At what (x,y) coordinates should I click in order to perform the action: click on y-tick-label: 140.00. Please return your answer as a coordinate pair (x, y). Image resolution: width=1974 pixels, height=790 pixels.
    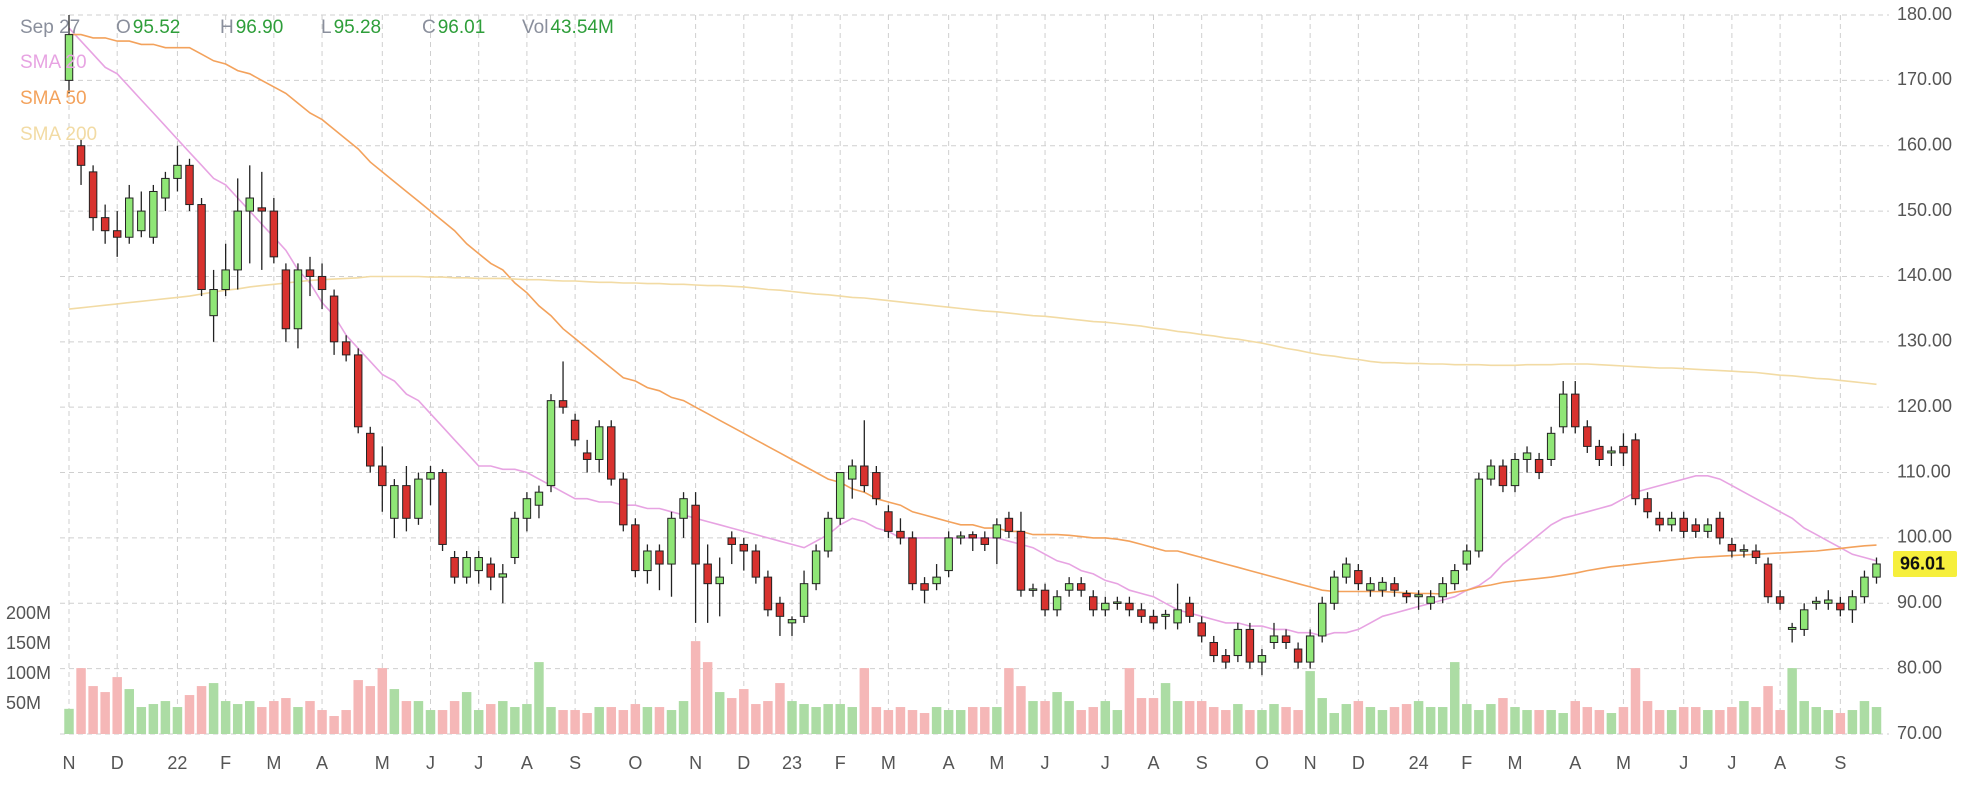
    Looking at the image, I should click on (1924, 275).